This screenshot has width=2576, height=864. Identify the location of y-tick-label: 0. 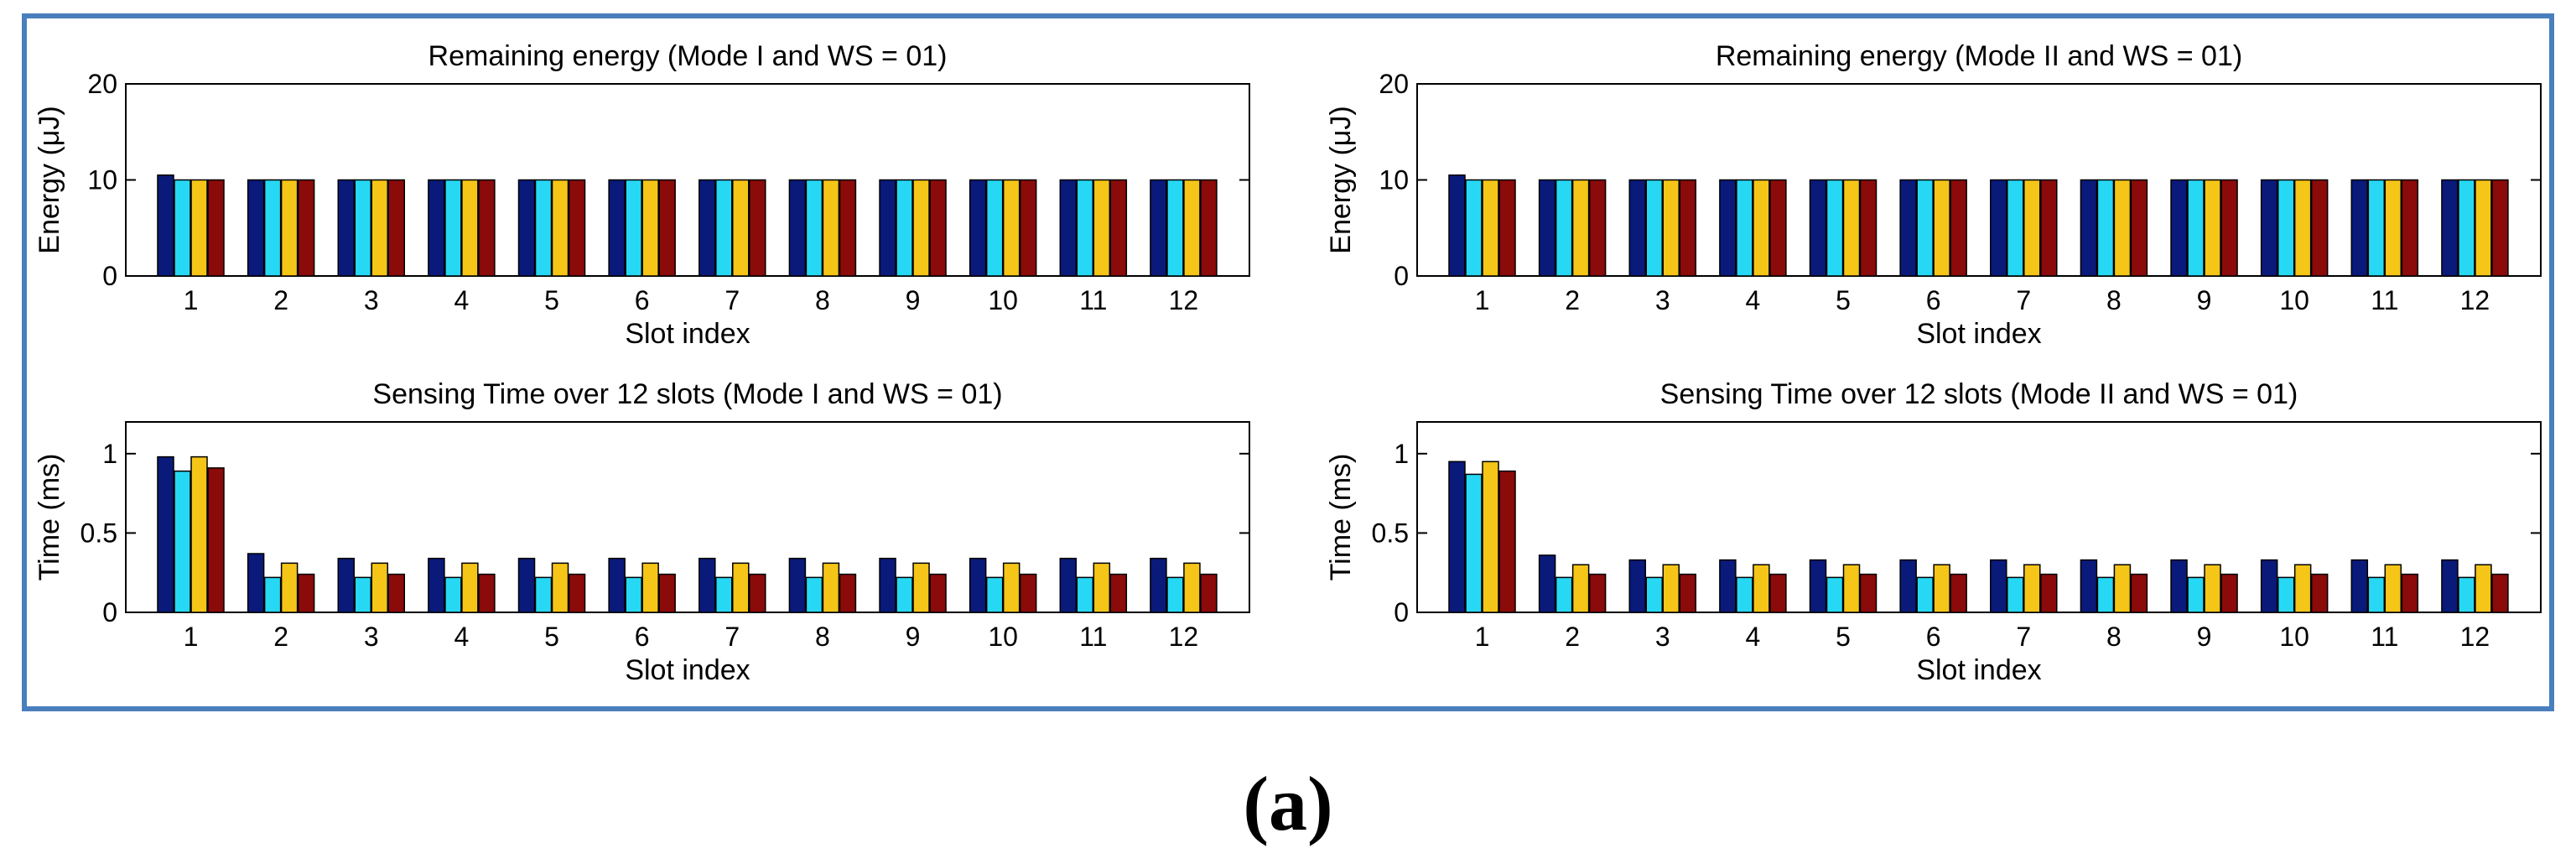
(1401, 612).